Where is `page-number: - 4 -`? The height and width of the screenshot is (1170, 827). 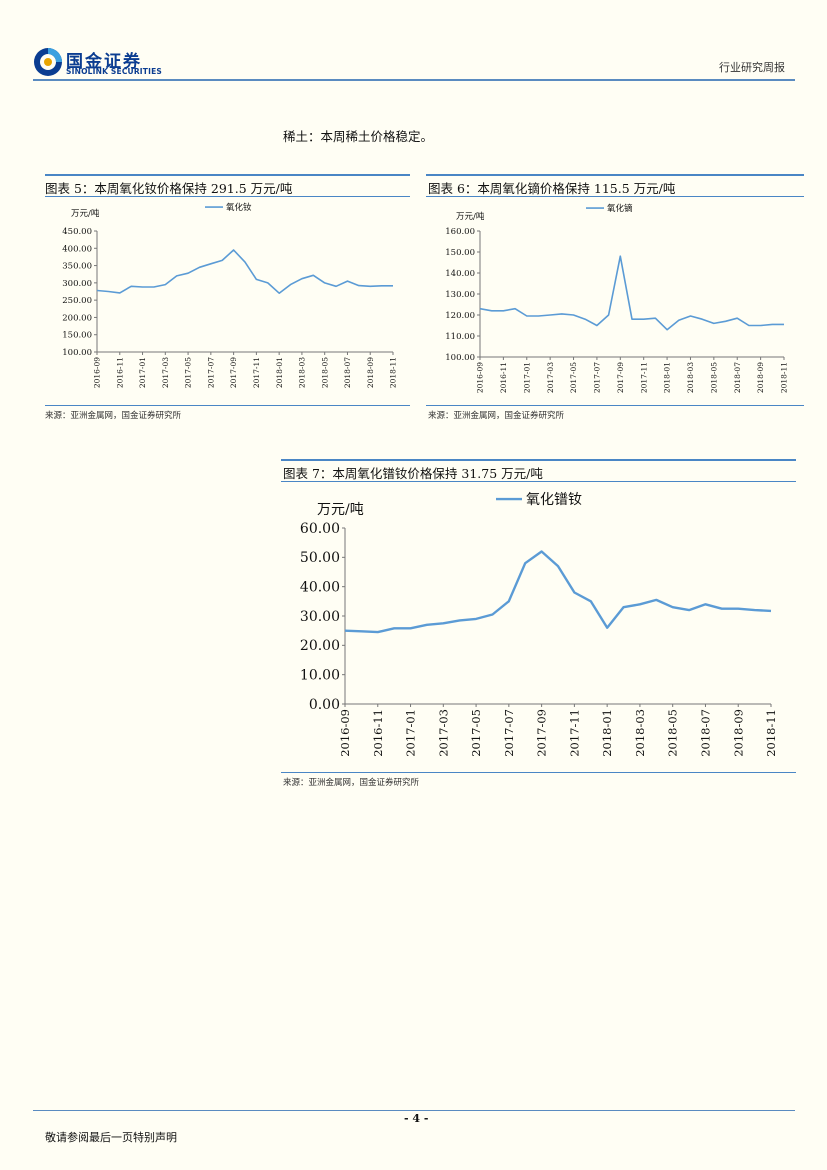 page-number: - 4 - is located at coordinates (416, 1118).